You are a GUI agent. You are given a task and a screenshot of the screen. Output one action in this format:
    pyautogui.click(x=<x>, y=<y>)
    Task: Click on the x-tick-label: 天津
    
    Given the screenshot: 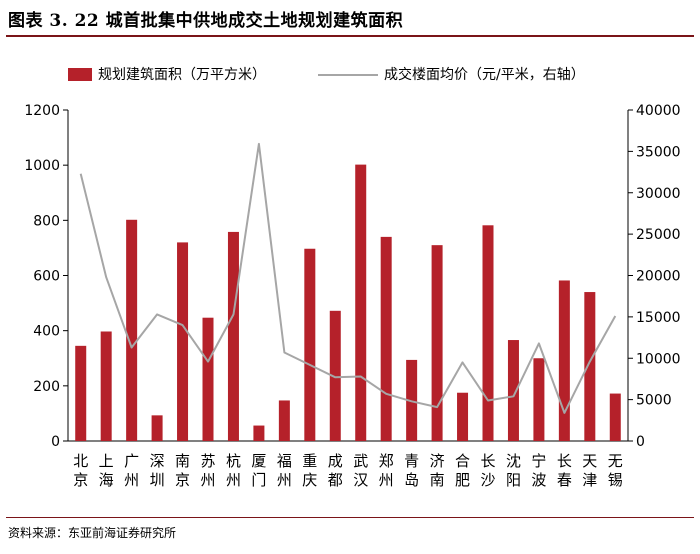 What is the action you would take?
    pyautogui.click(x=589, y=470)
    